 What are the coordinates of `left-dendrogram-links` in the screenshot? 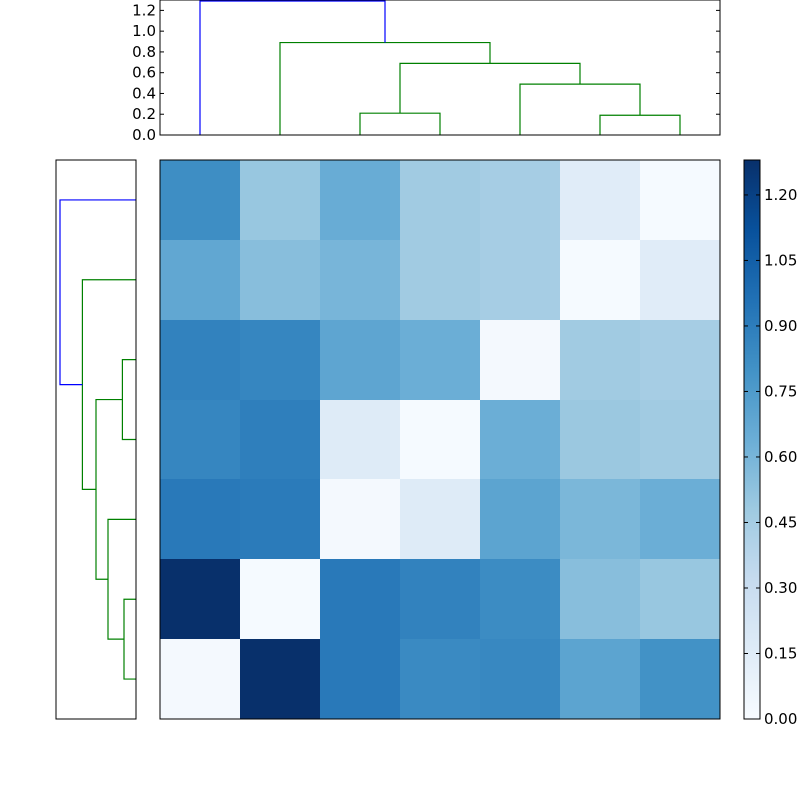 It's located at (97, 439).